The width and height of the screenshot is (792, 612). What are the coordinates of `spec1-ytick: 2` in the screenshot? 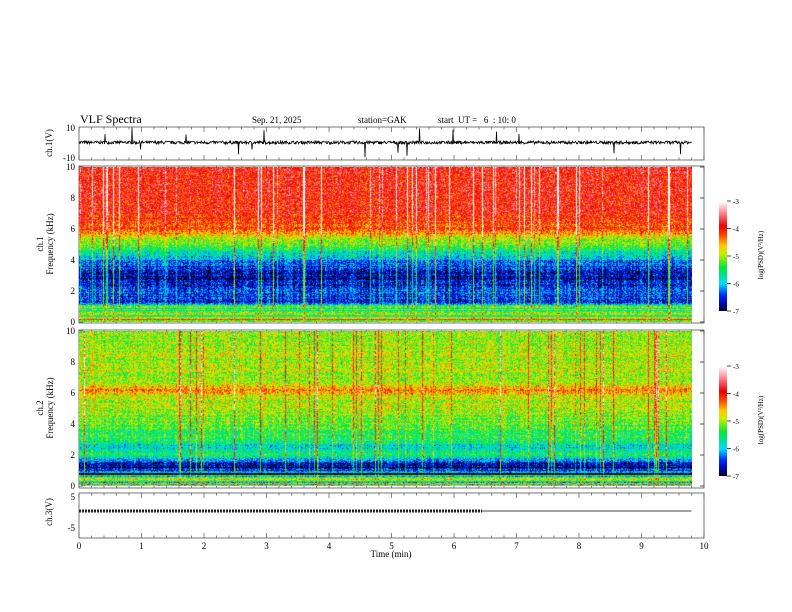 It's located at (73, 291).